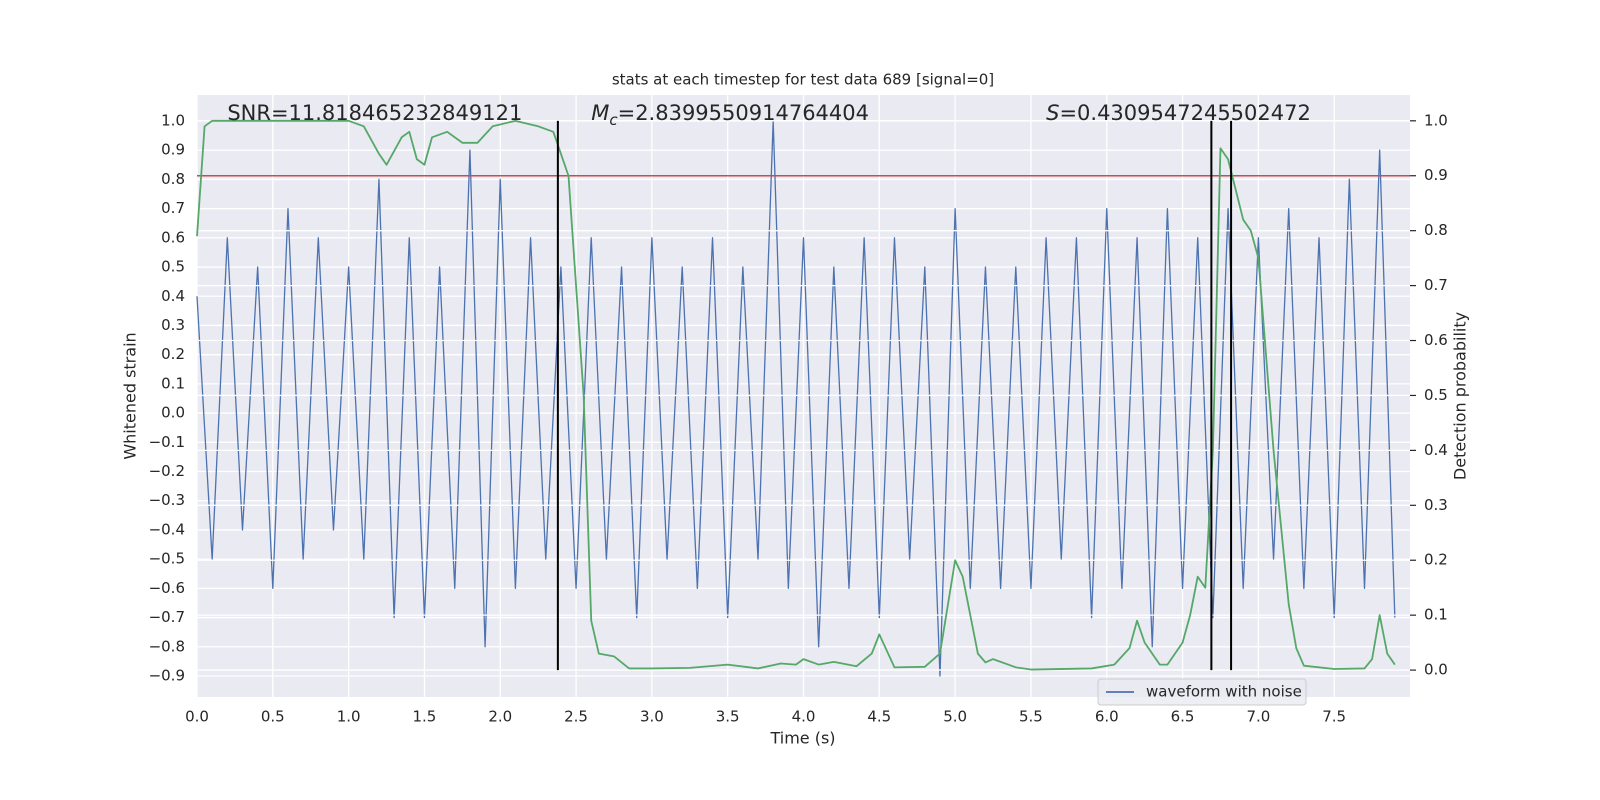  What do you see at coordinates (600, 113) in the screenshot?
I see `annotation-symbol: M` at bounding box center [600, 113].